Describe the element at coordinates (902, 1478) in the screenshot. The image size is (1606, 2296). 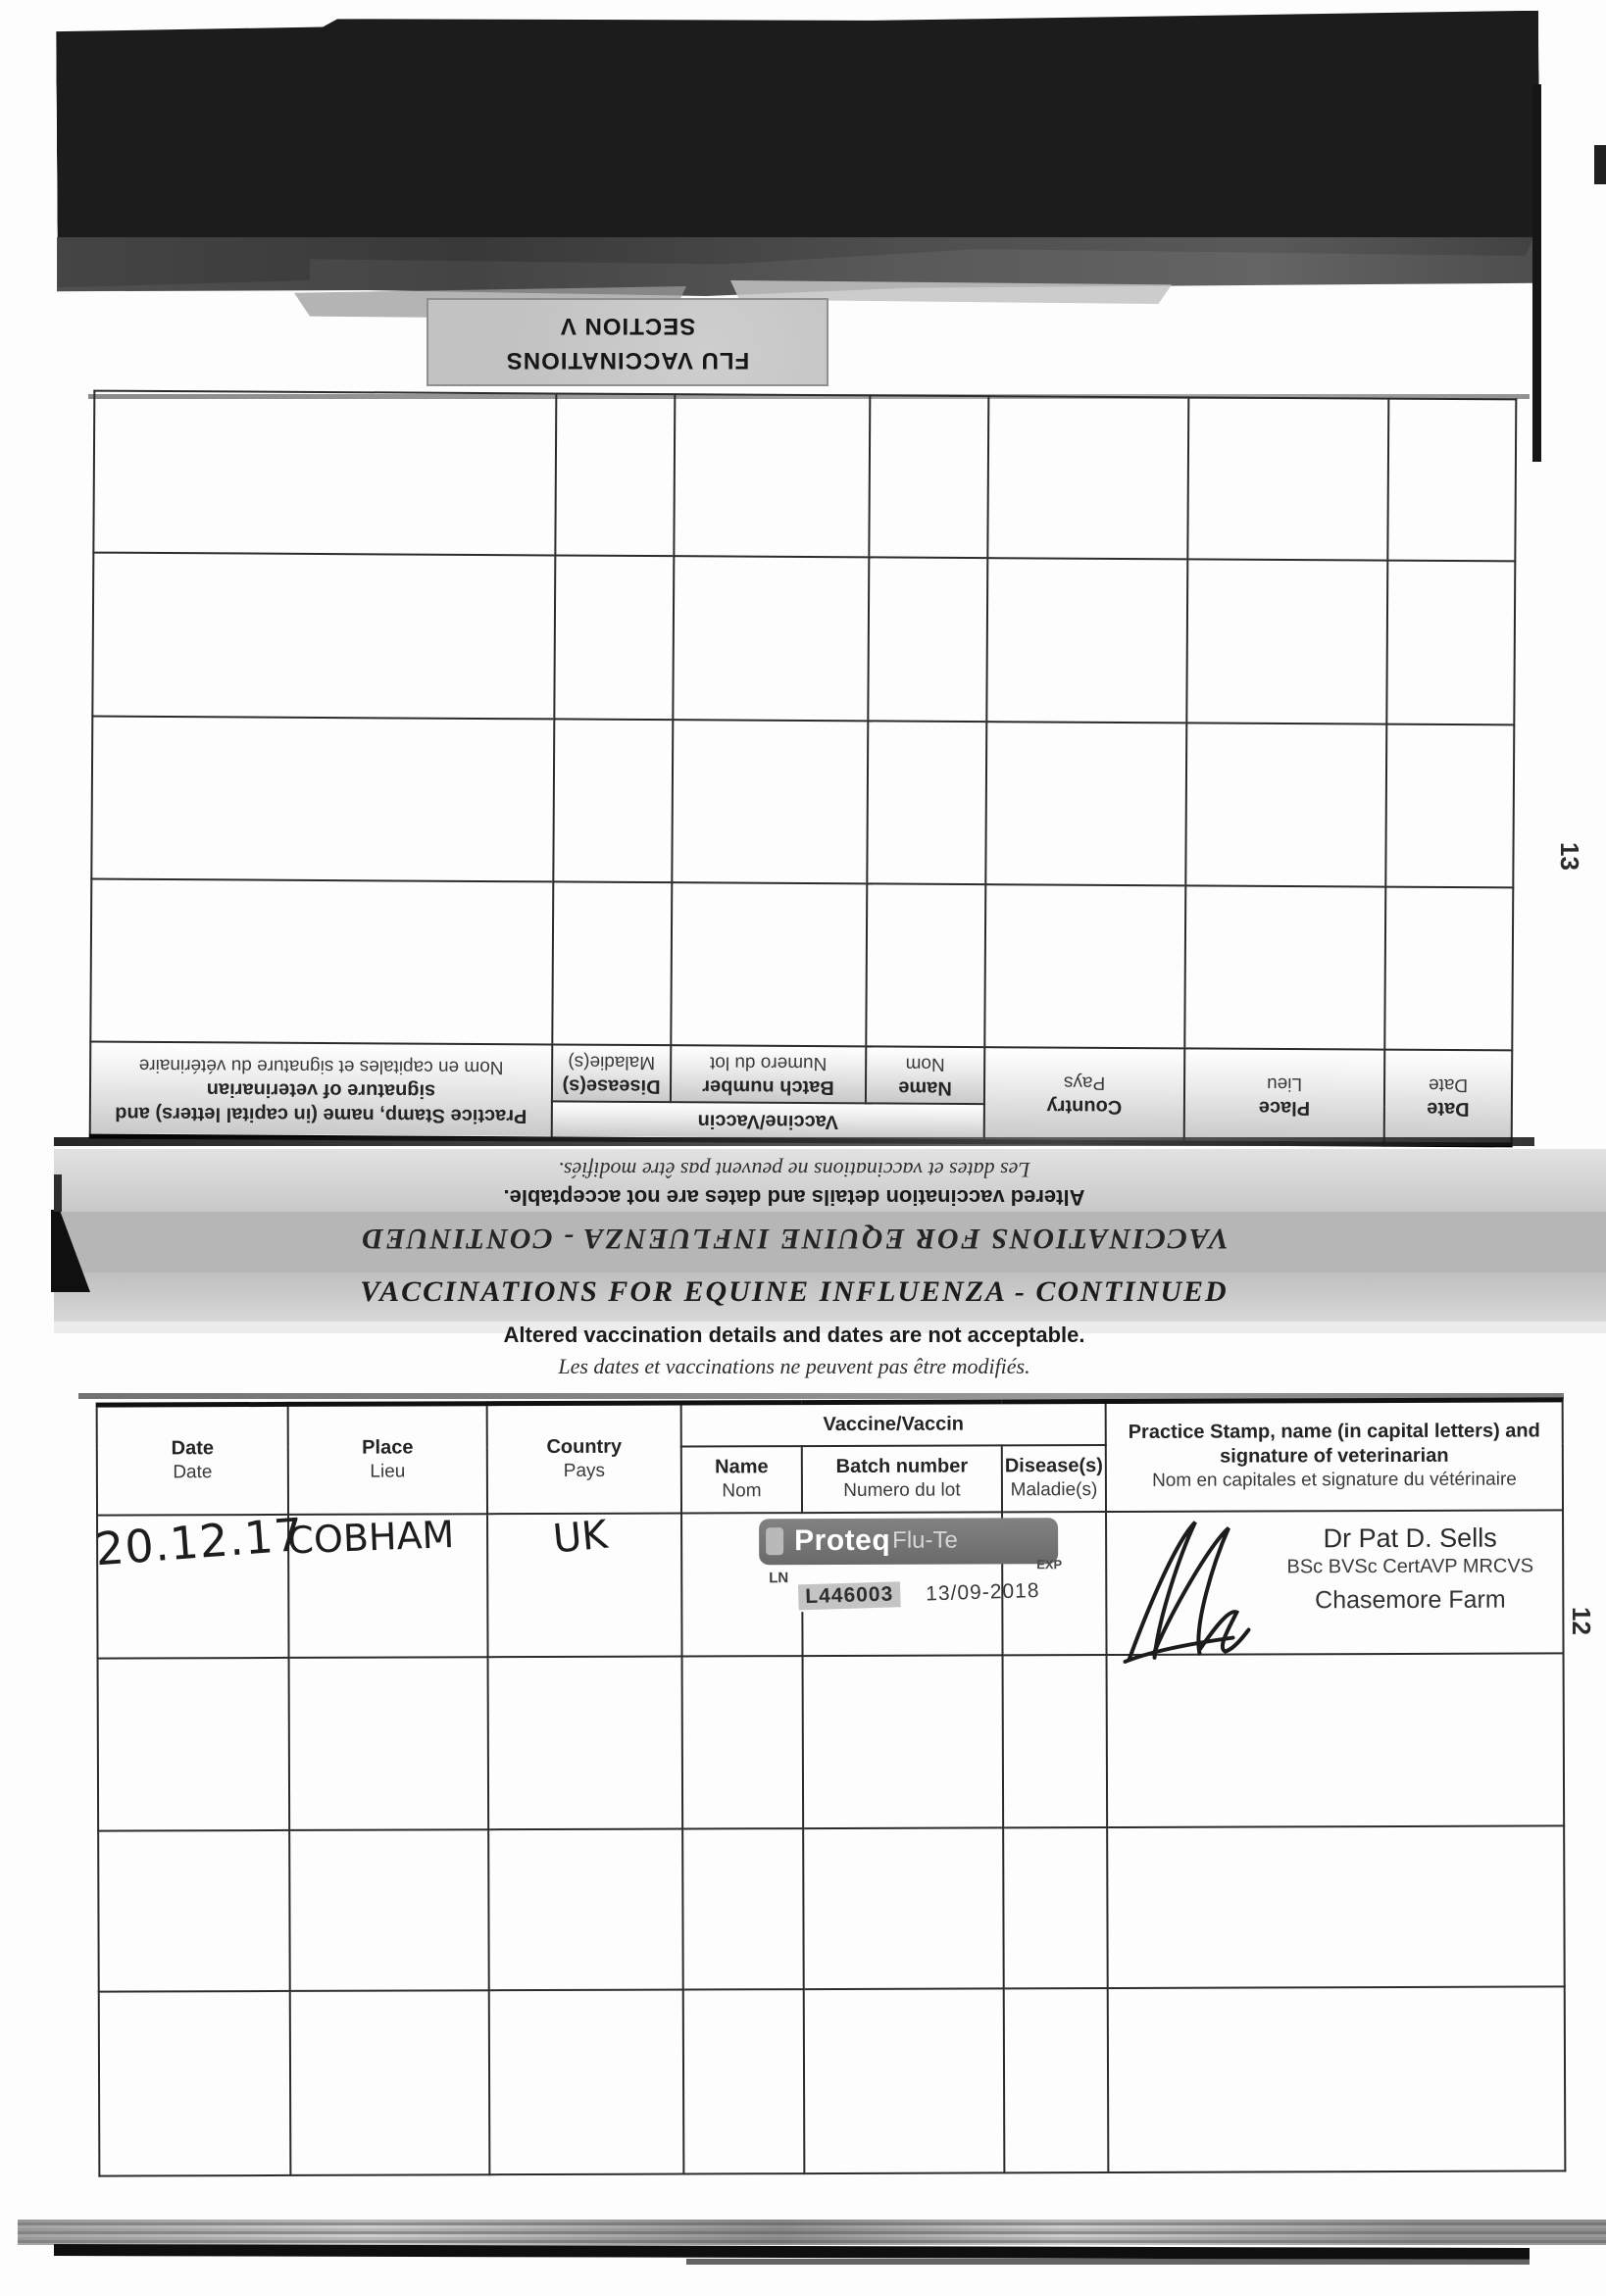
I see `col-header-batch-number: Batch number Numero du lot` at that location.